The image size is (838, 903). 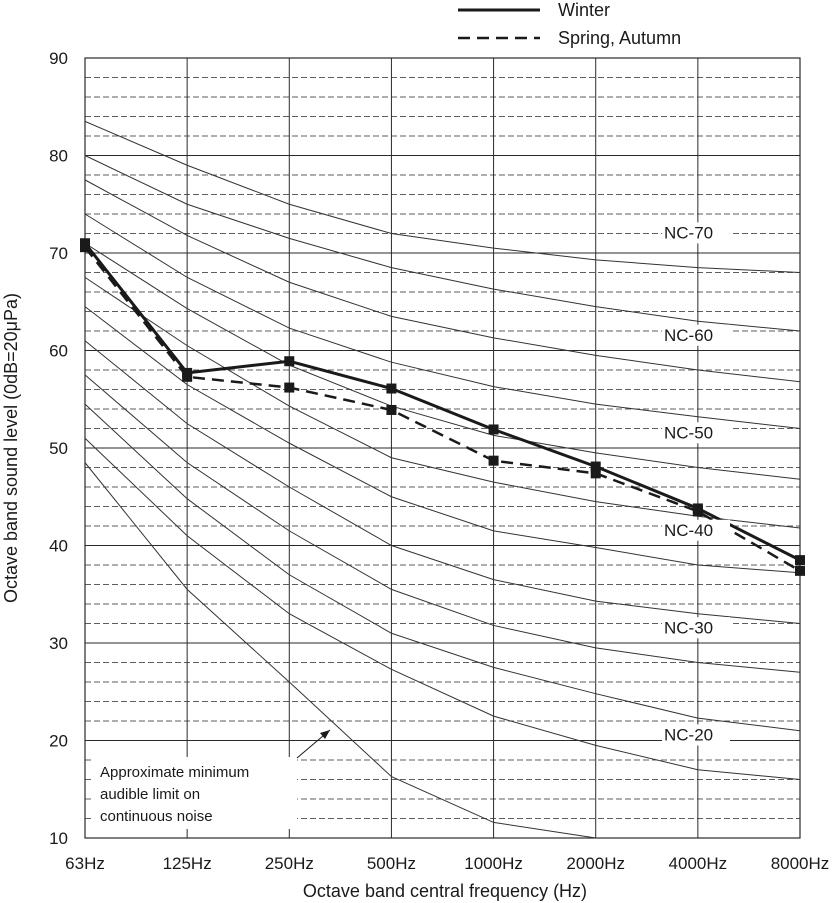 What do you see at coordinates (174, 772) in the screenshot?
I see `annotation-line-1: Approximate minimum` at bounding box center [174, 772].